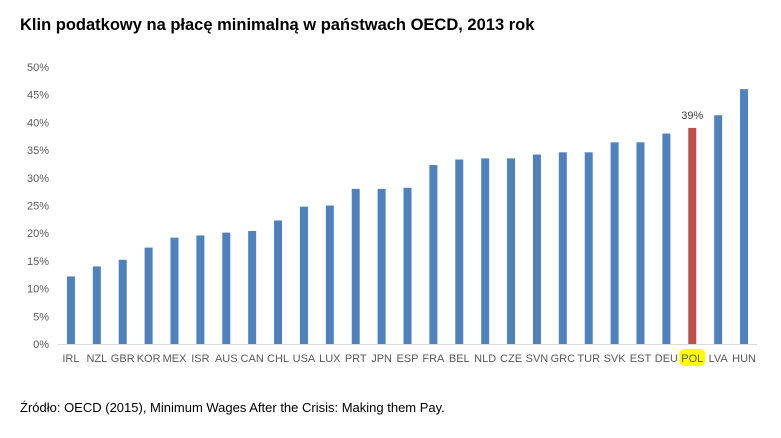  I want to click on x-tick-label: KOR, so click(149, 359).